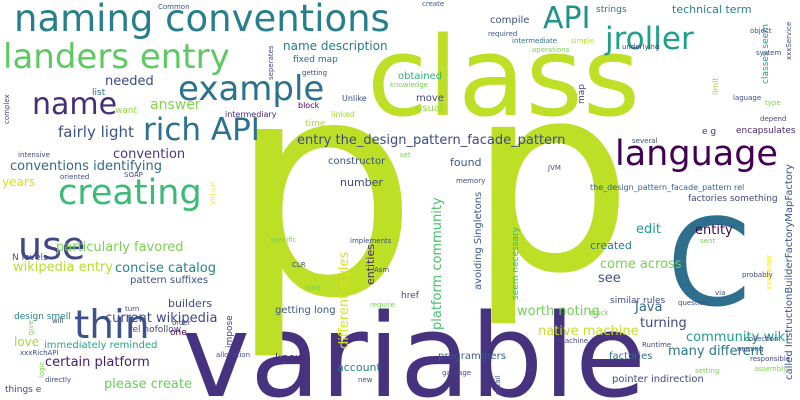 The image size is (800, 400). Describe the element at coordinates (31, 327) in the screenshot. I see `word: give` at that location.